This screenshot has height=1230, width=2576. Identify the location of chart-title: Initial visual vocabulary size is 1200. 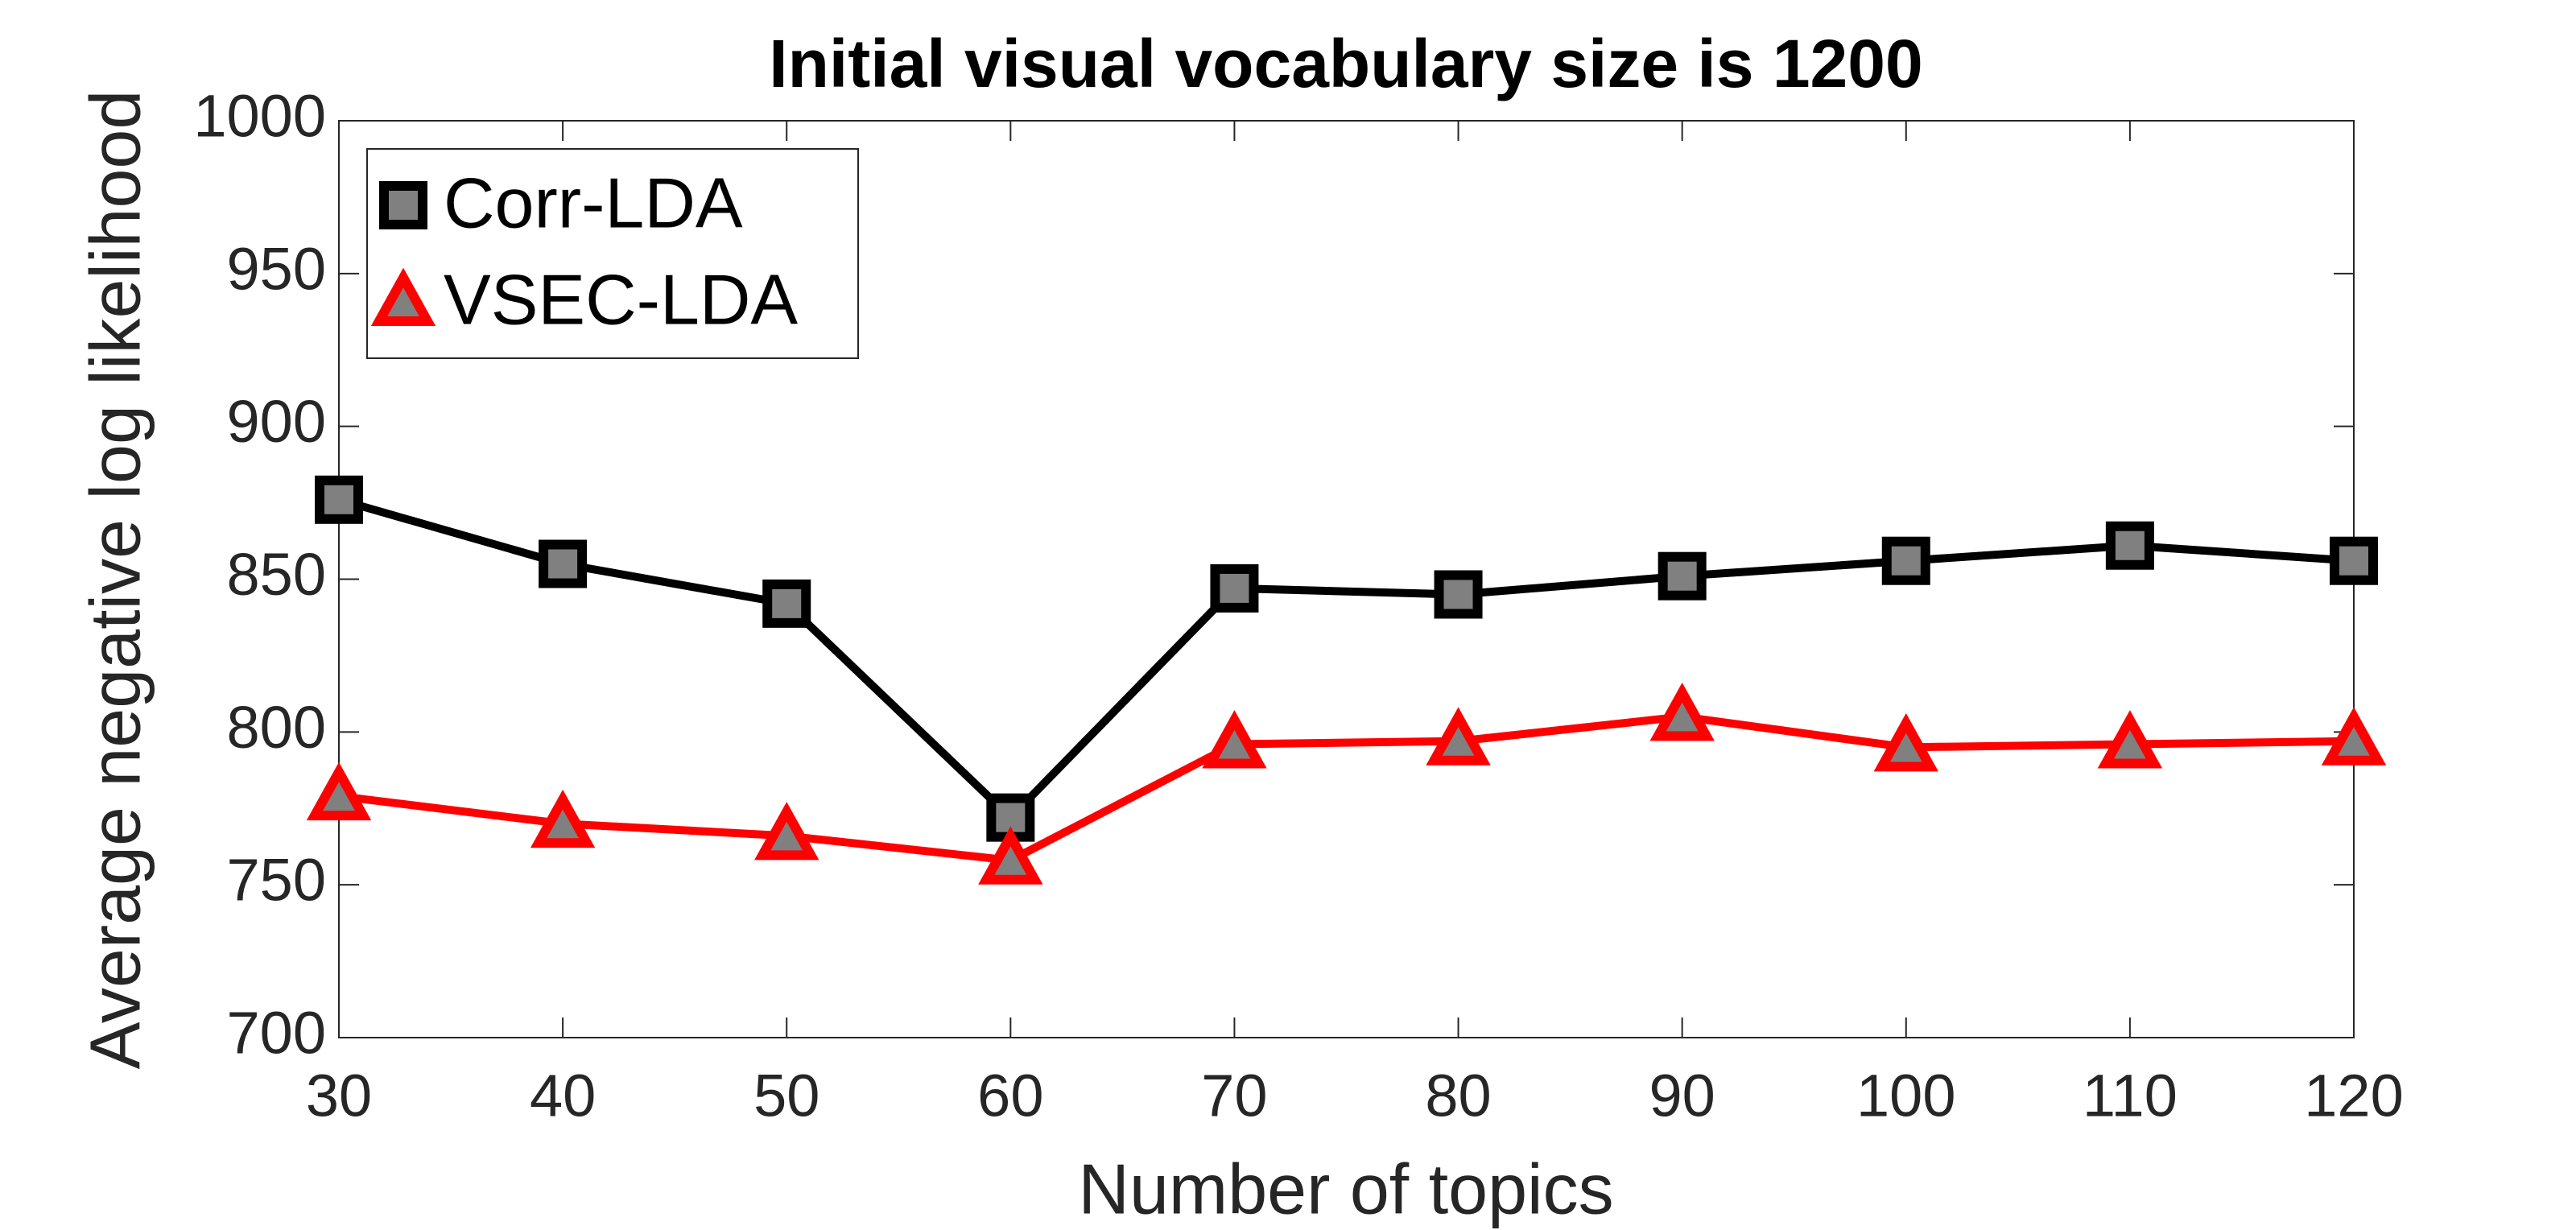
(1345, 63).